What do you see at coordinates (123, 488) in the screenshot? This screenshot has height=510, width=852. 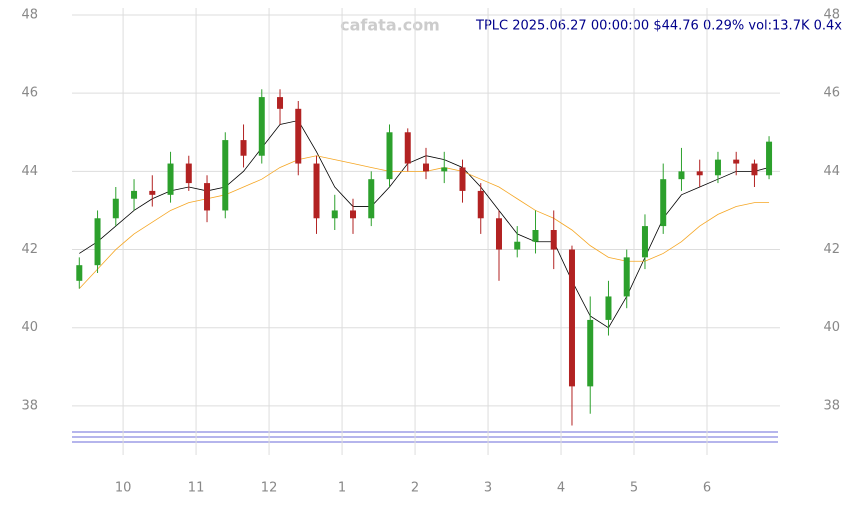 I see `x-tick-label: 10` at bounding box center [123, 488].